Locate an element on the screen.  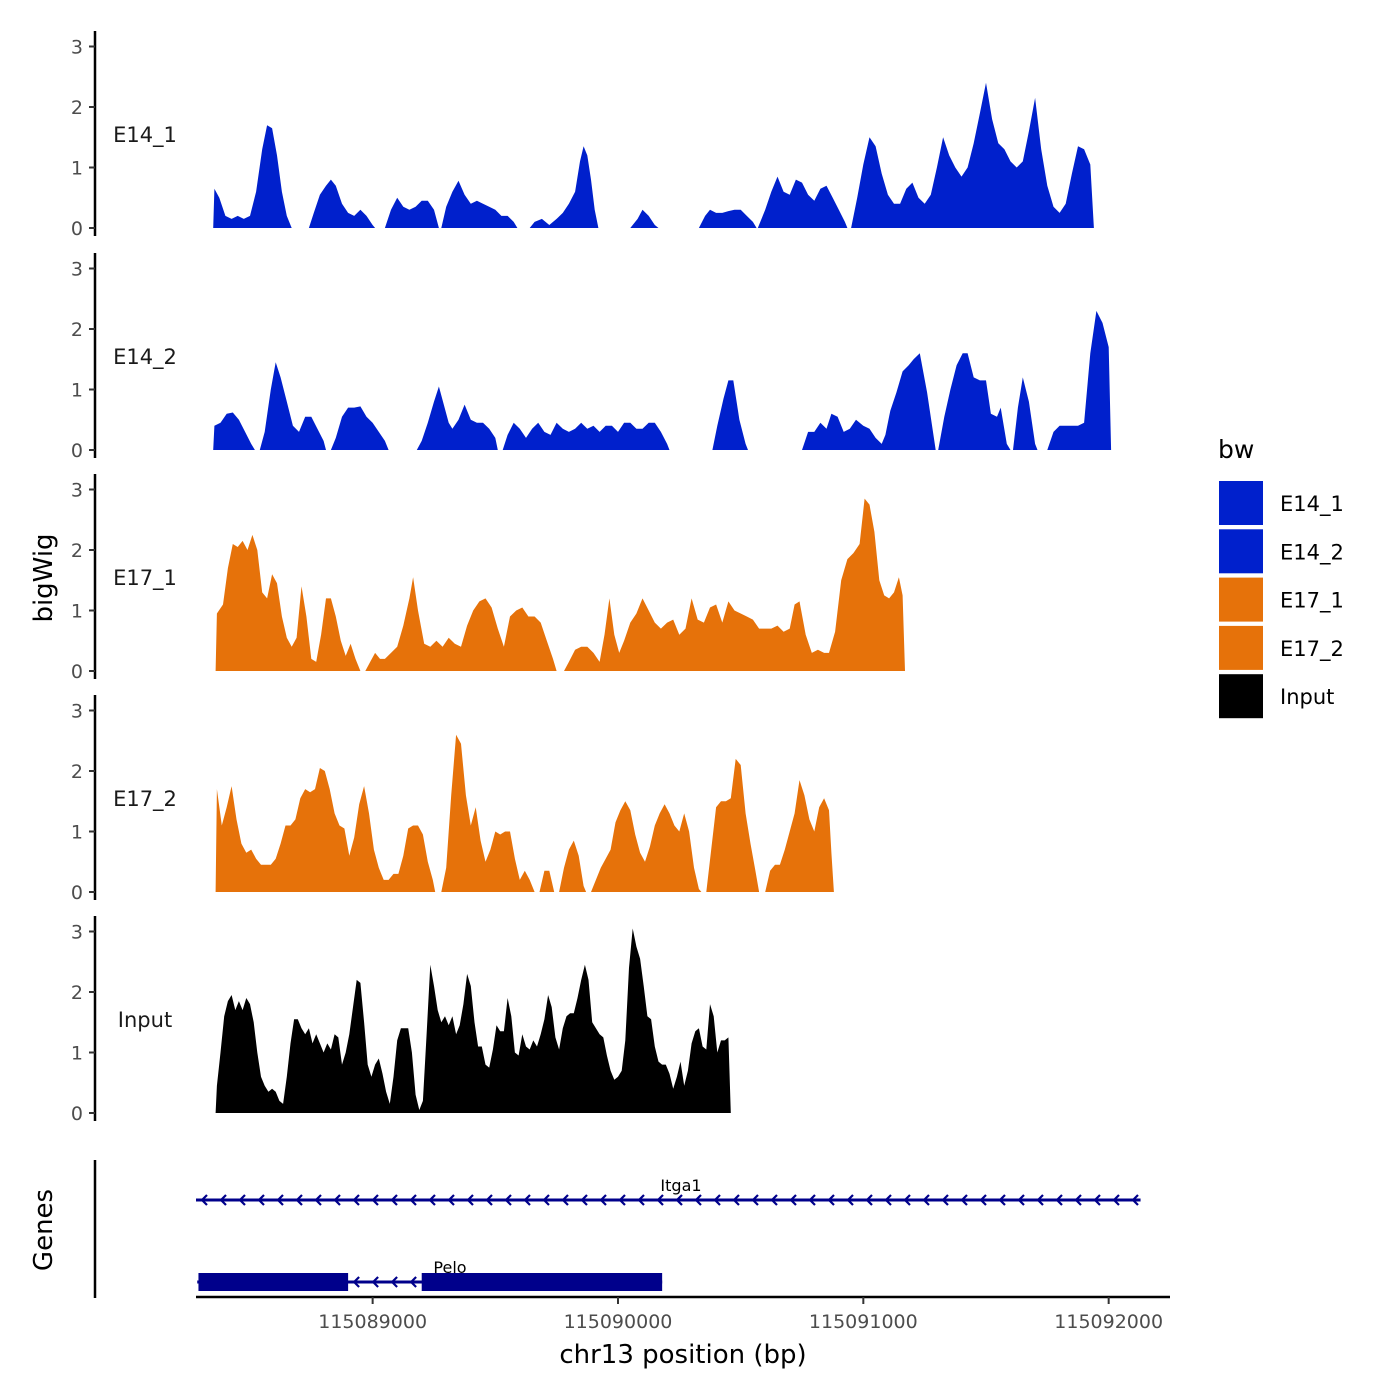
track-E14_2: 0 1 2 3 E14_2 is located at coordinates (591, 357).